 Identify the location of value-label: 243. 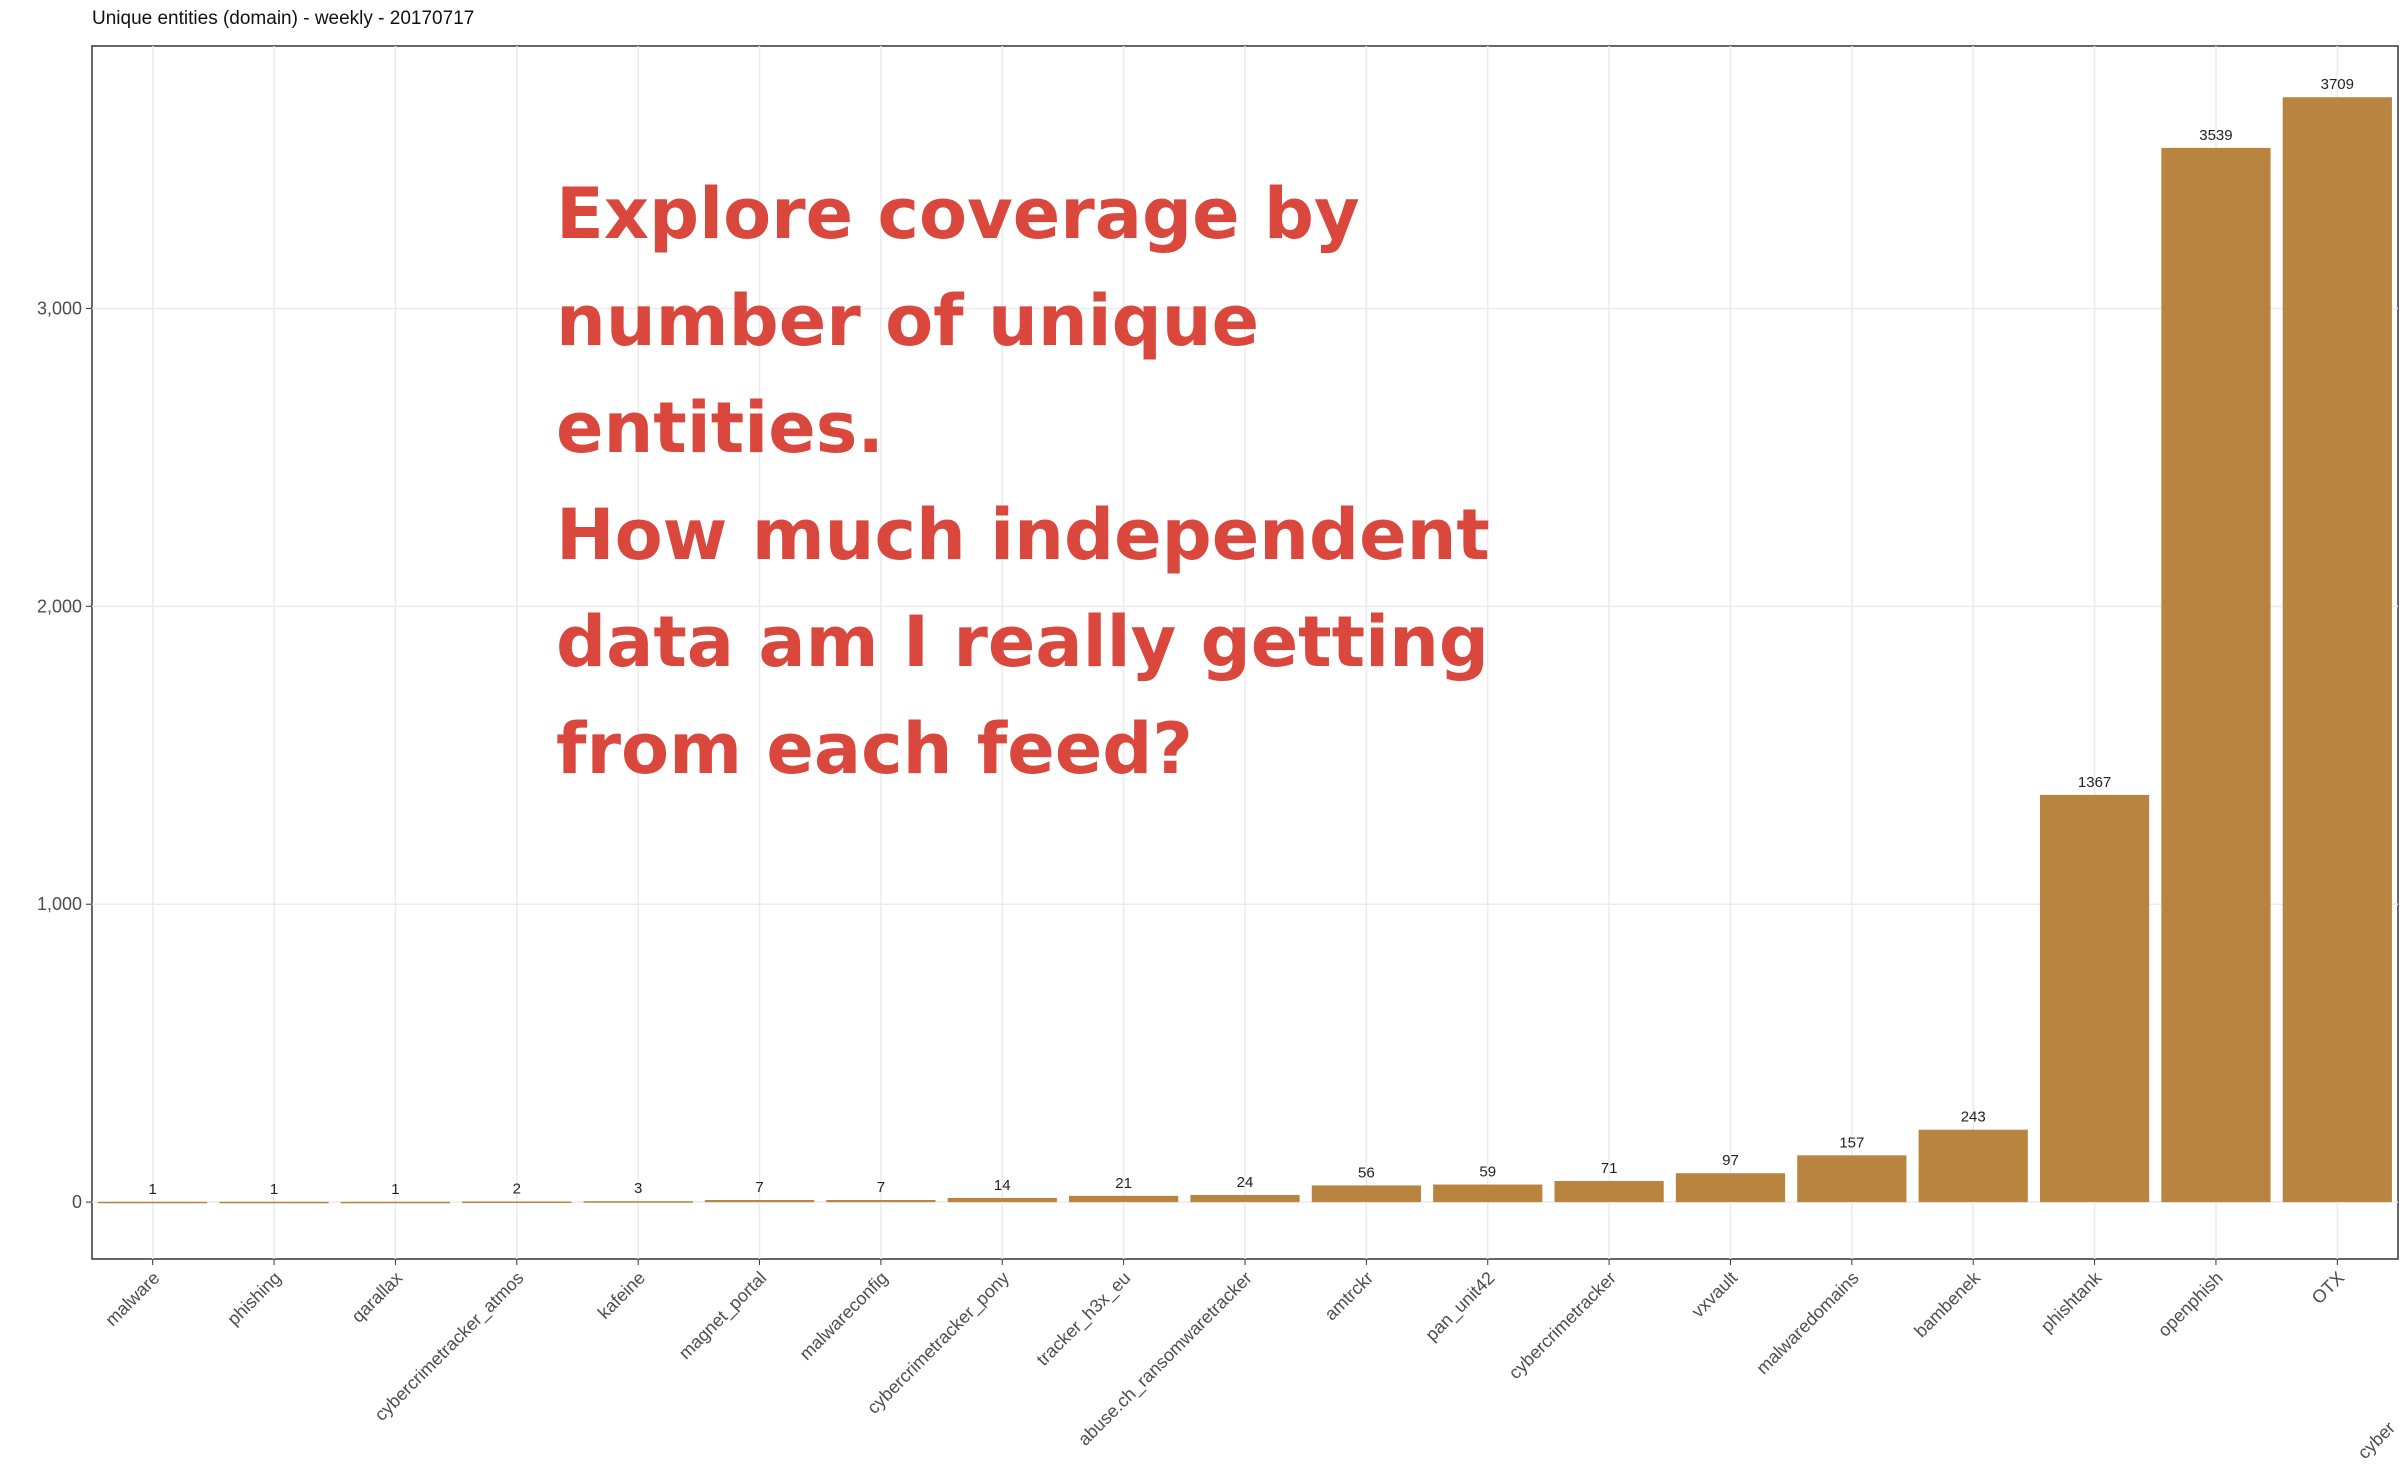
(1973, 1117).